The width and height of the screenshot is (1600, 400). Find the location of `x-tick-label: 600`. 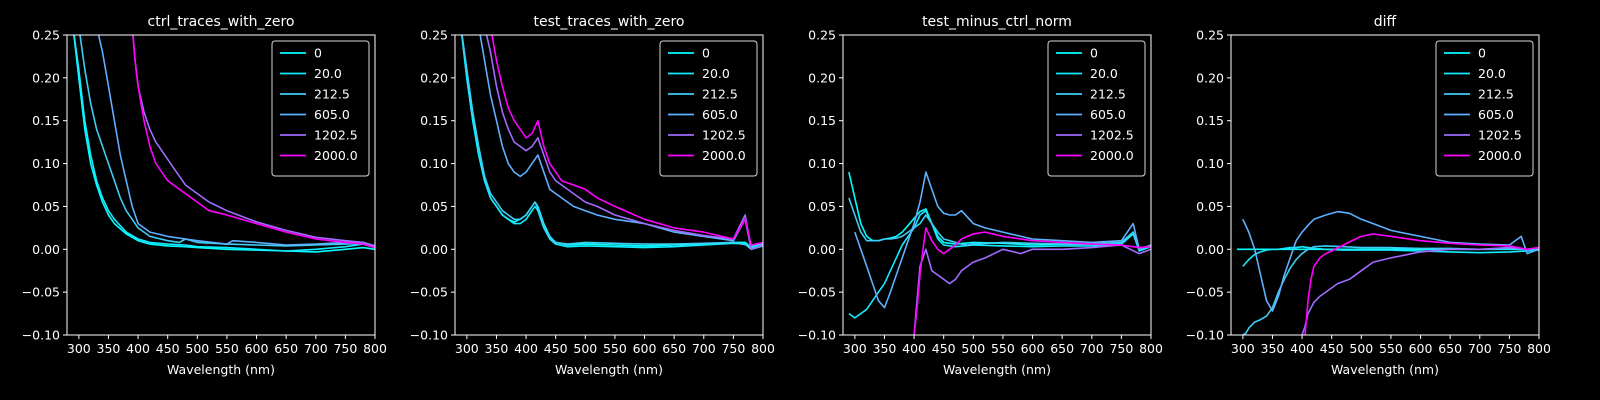

x-tick-label: 600 is located at coordinates (645, 348).